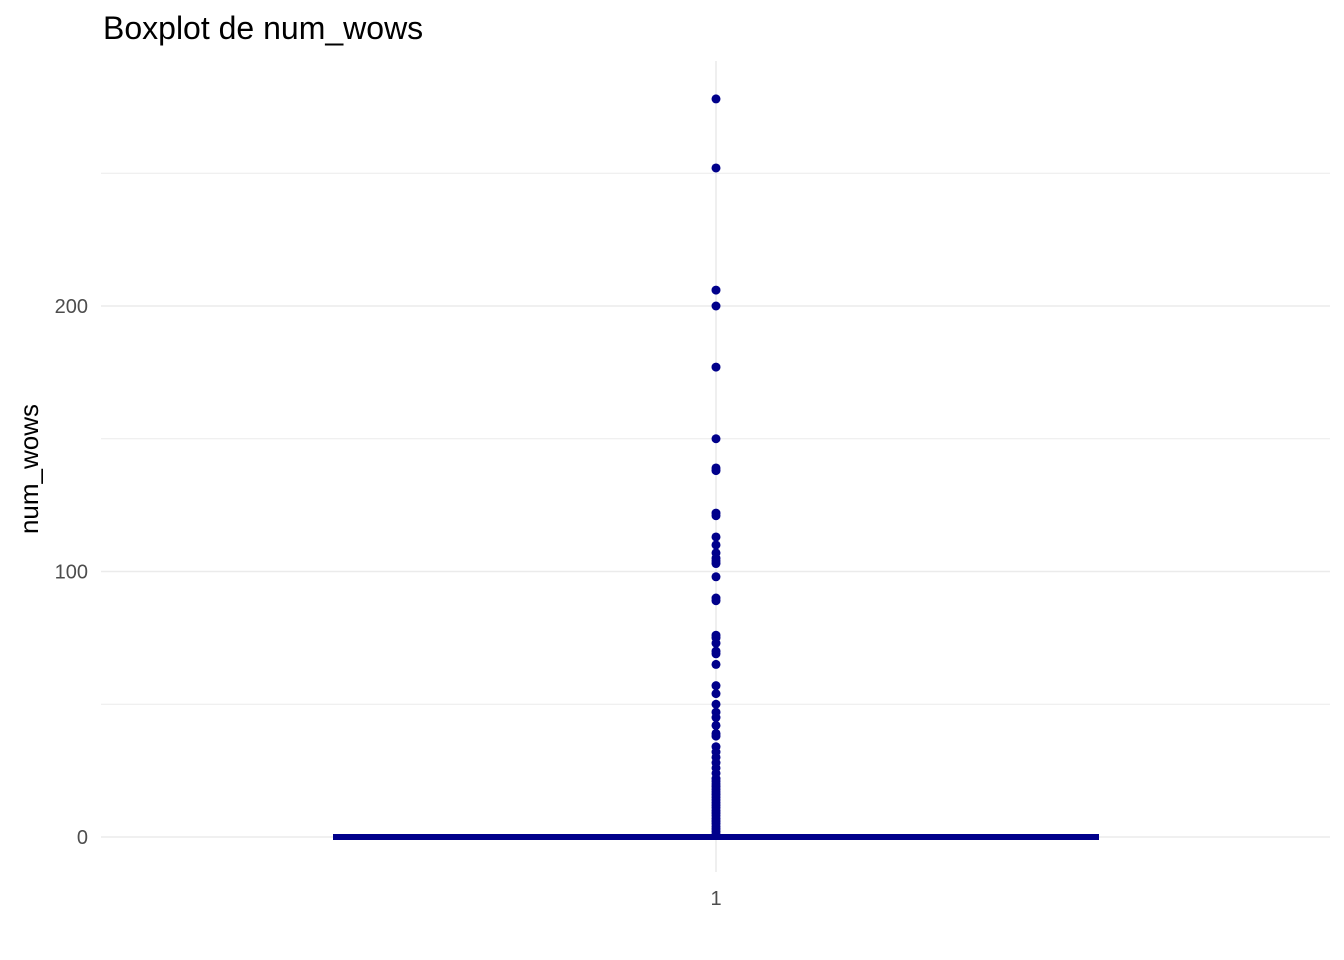 This screenshot has height=960, width=1344. What do you see at coordinates (71, 573) in the screenshot?
I see `y-tick-label: 100` at bounding box center [71, 573].